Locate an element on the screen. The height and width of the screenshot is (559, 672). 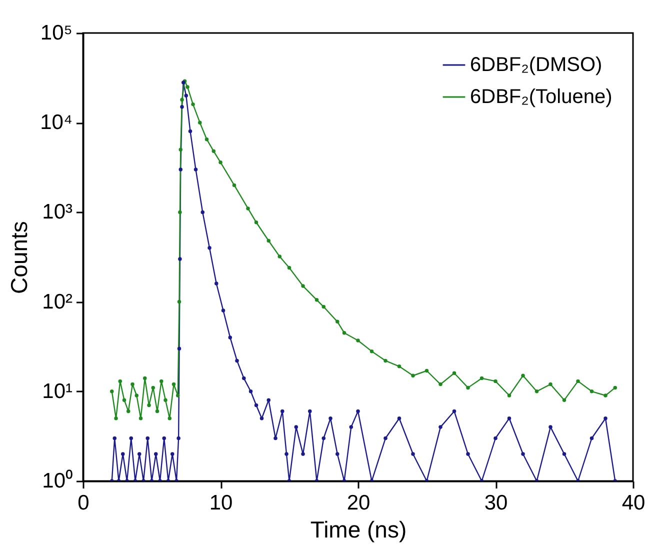
x-tick-label: 0 is located at coordinates (84, 503).